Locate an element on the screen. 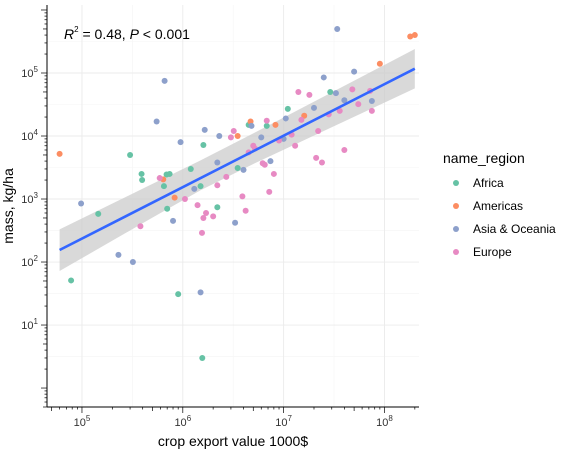 The width and height of the screenshot is (562, 453). legend-label: Africa is located at coordinates (488, 183).